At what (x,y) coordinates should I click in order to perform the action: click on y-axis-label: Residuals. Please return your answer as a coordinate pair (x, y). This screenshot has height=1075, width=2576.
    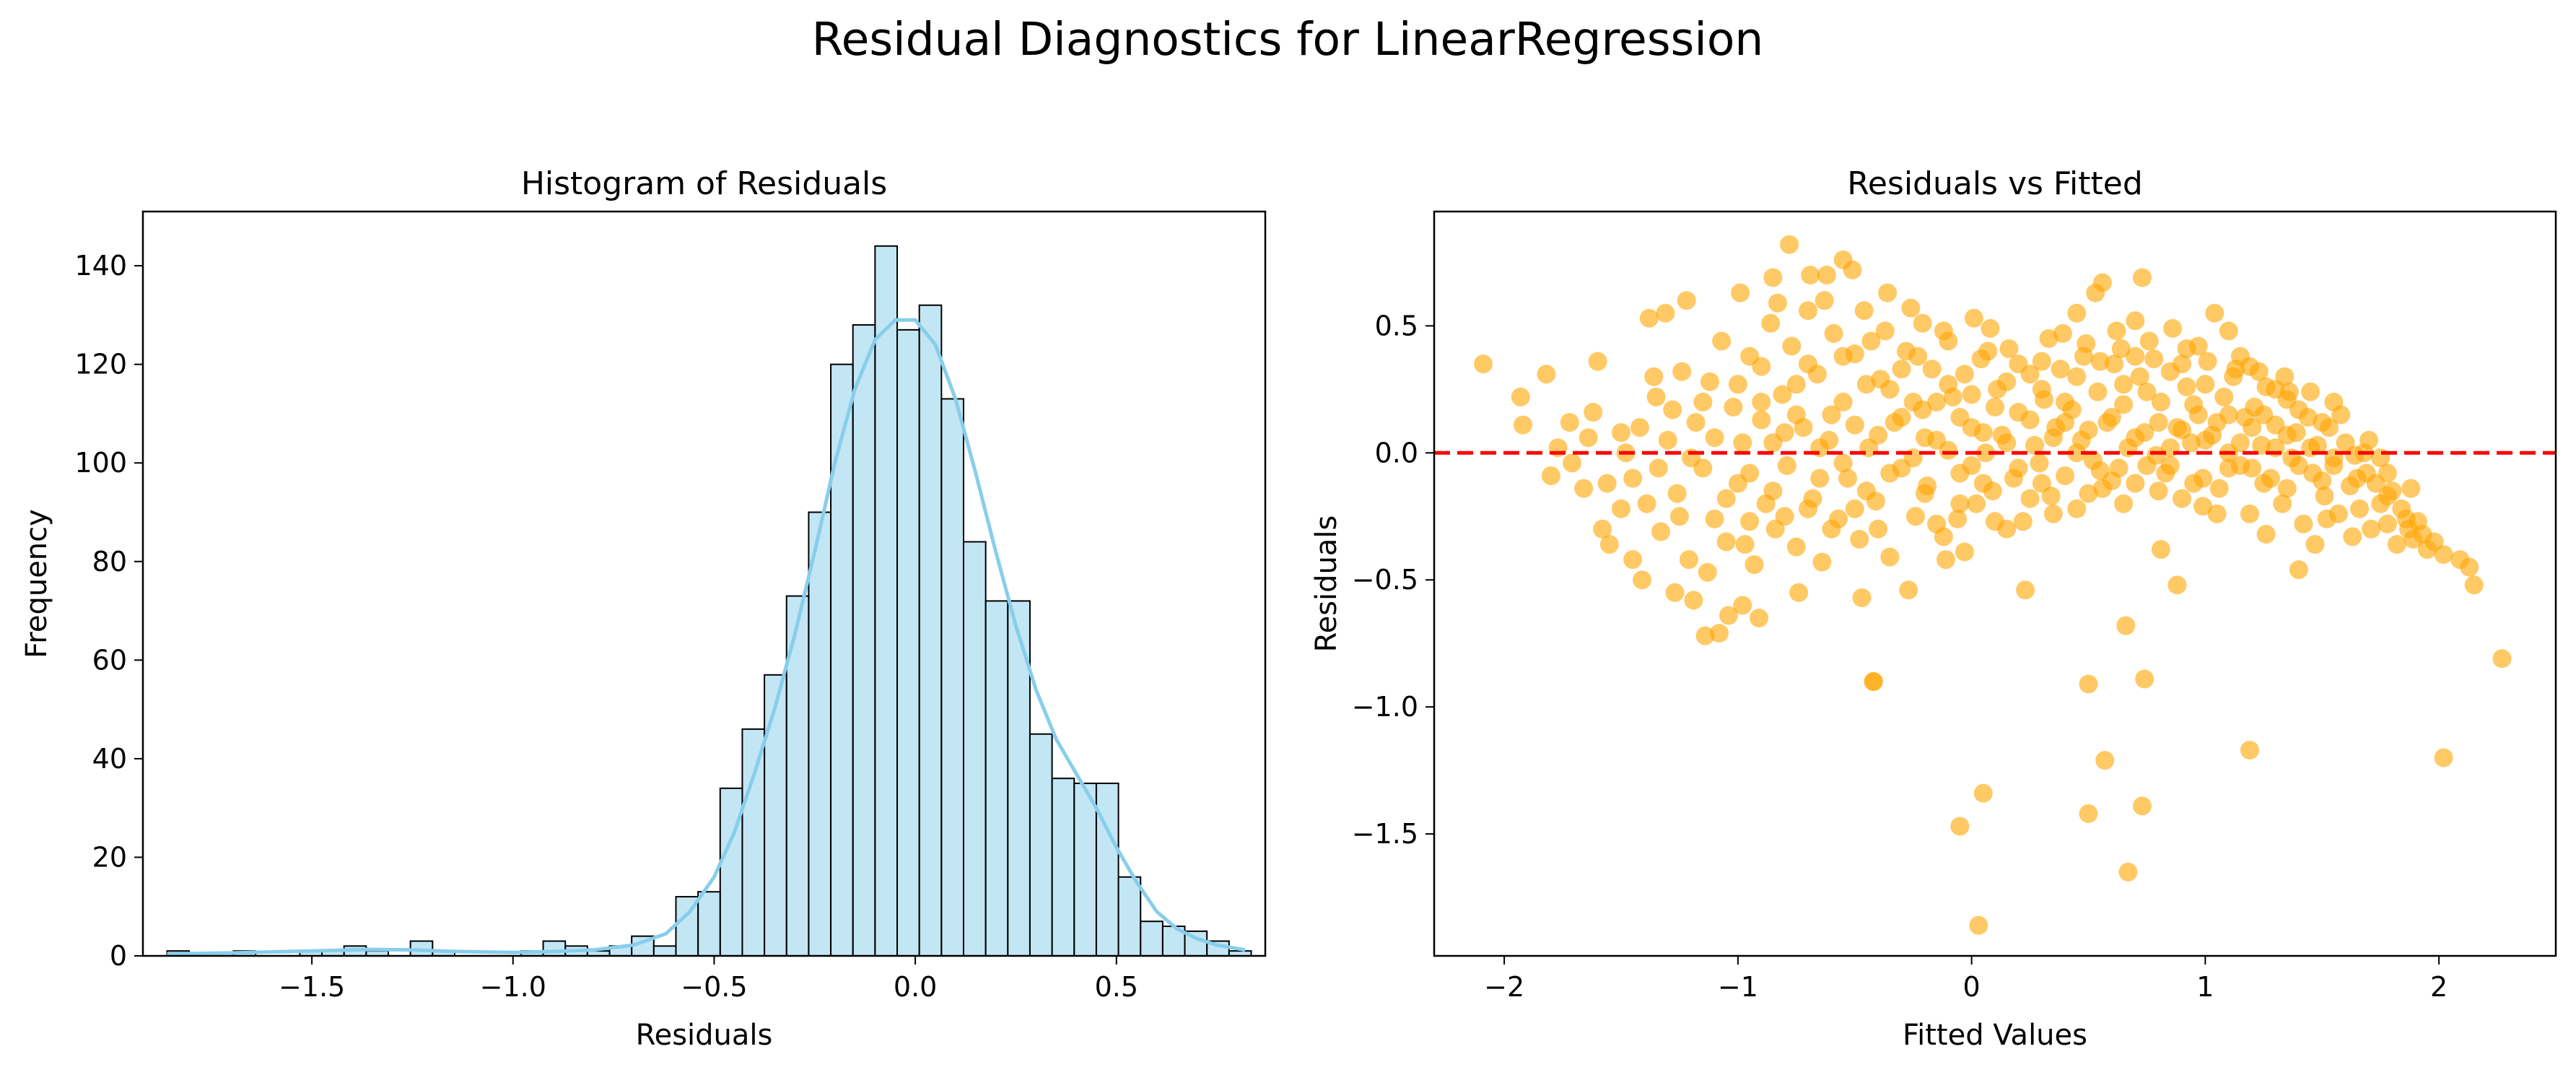
    Looking at the image, I should click on (1326, 584).